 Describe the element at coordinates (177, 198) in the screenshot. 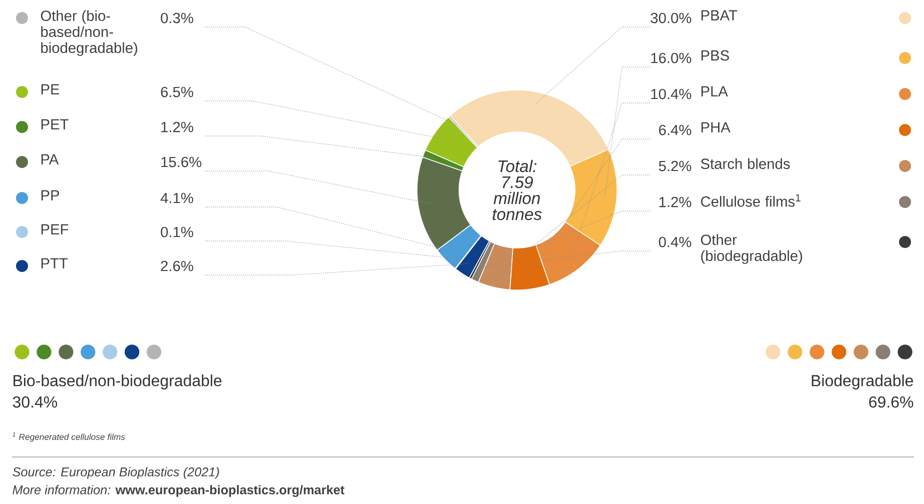

I see `data-label: 4.1%` at that location.